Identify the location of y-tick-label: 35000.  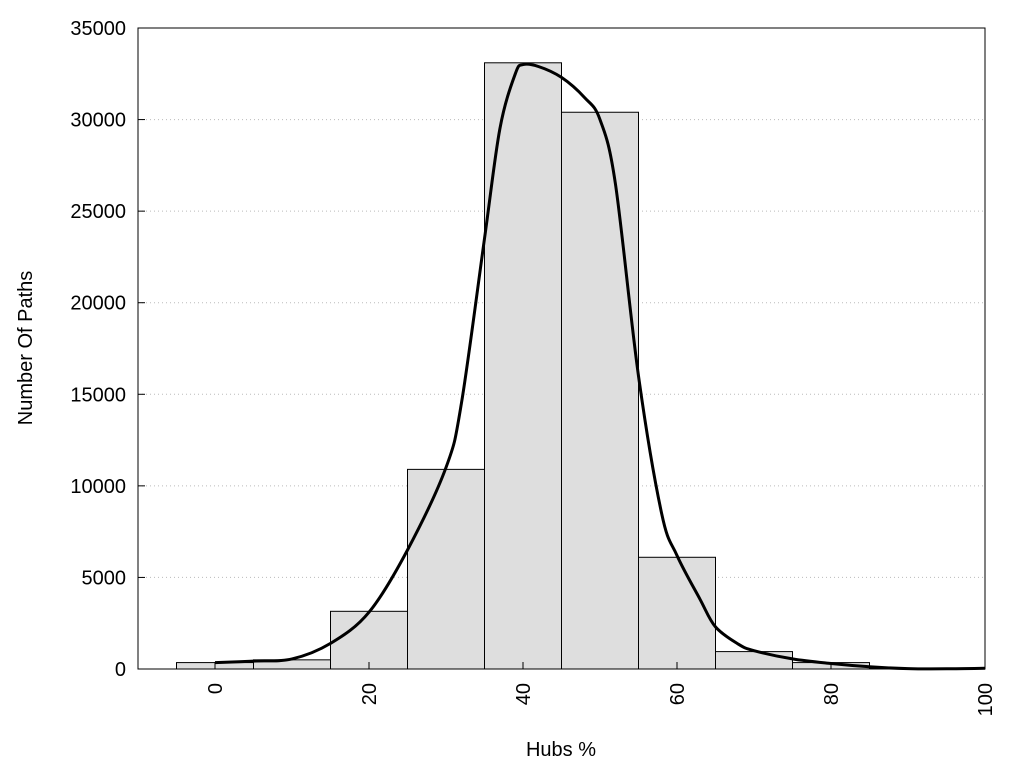
(98, 29).